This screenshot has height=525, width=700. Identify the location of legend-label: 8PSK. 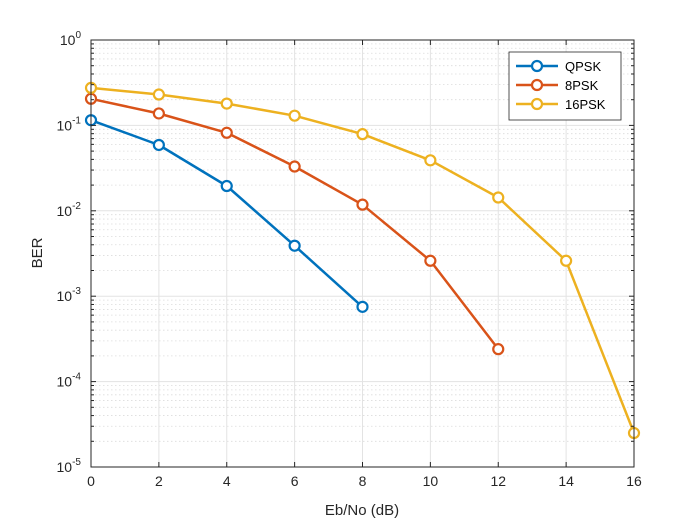
(582, 85).